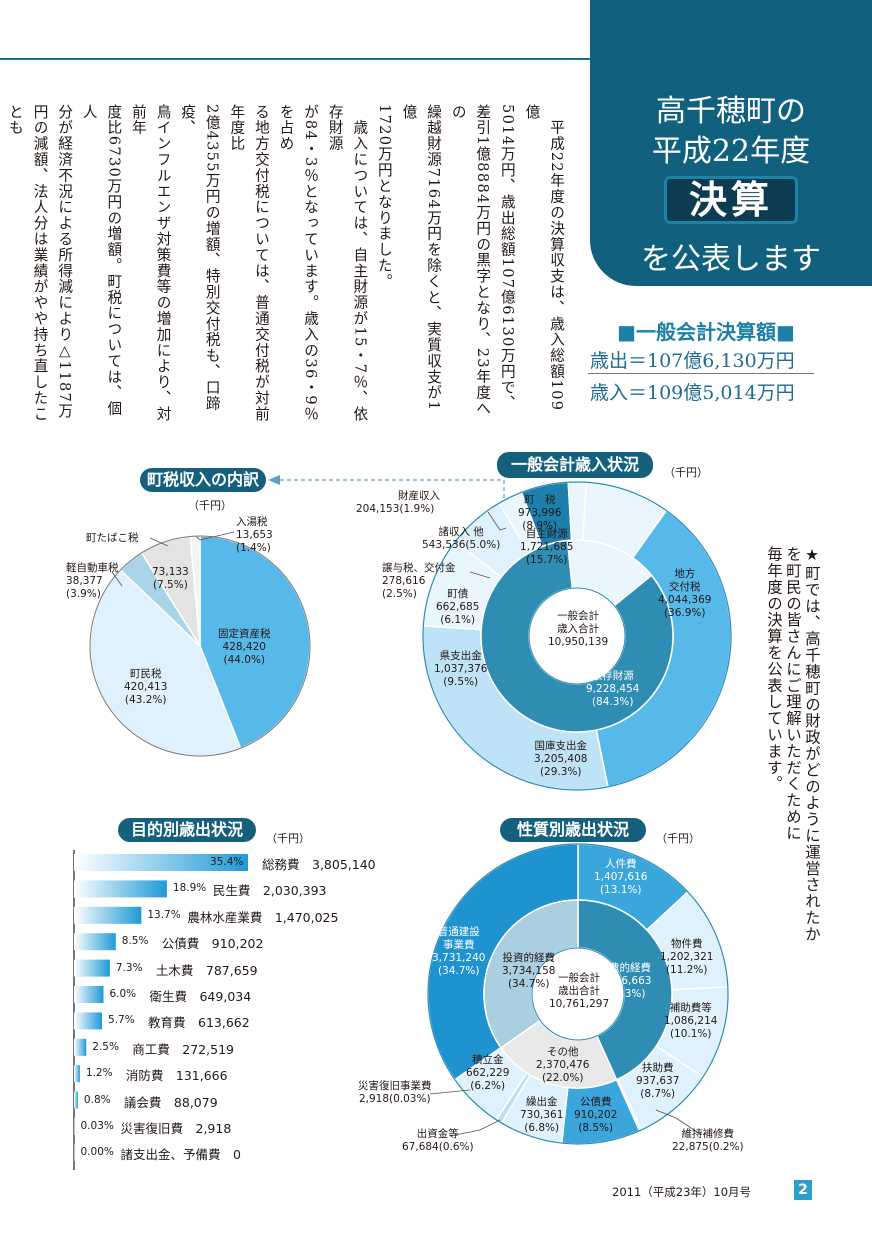 This screenshot has width=872, height=1236. Describe the element at coordinates (612, 676) in the screenshot. I see `revenue-inner-label-1-line-0: 依存財源` at that location.